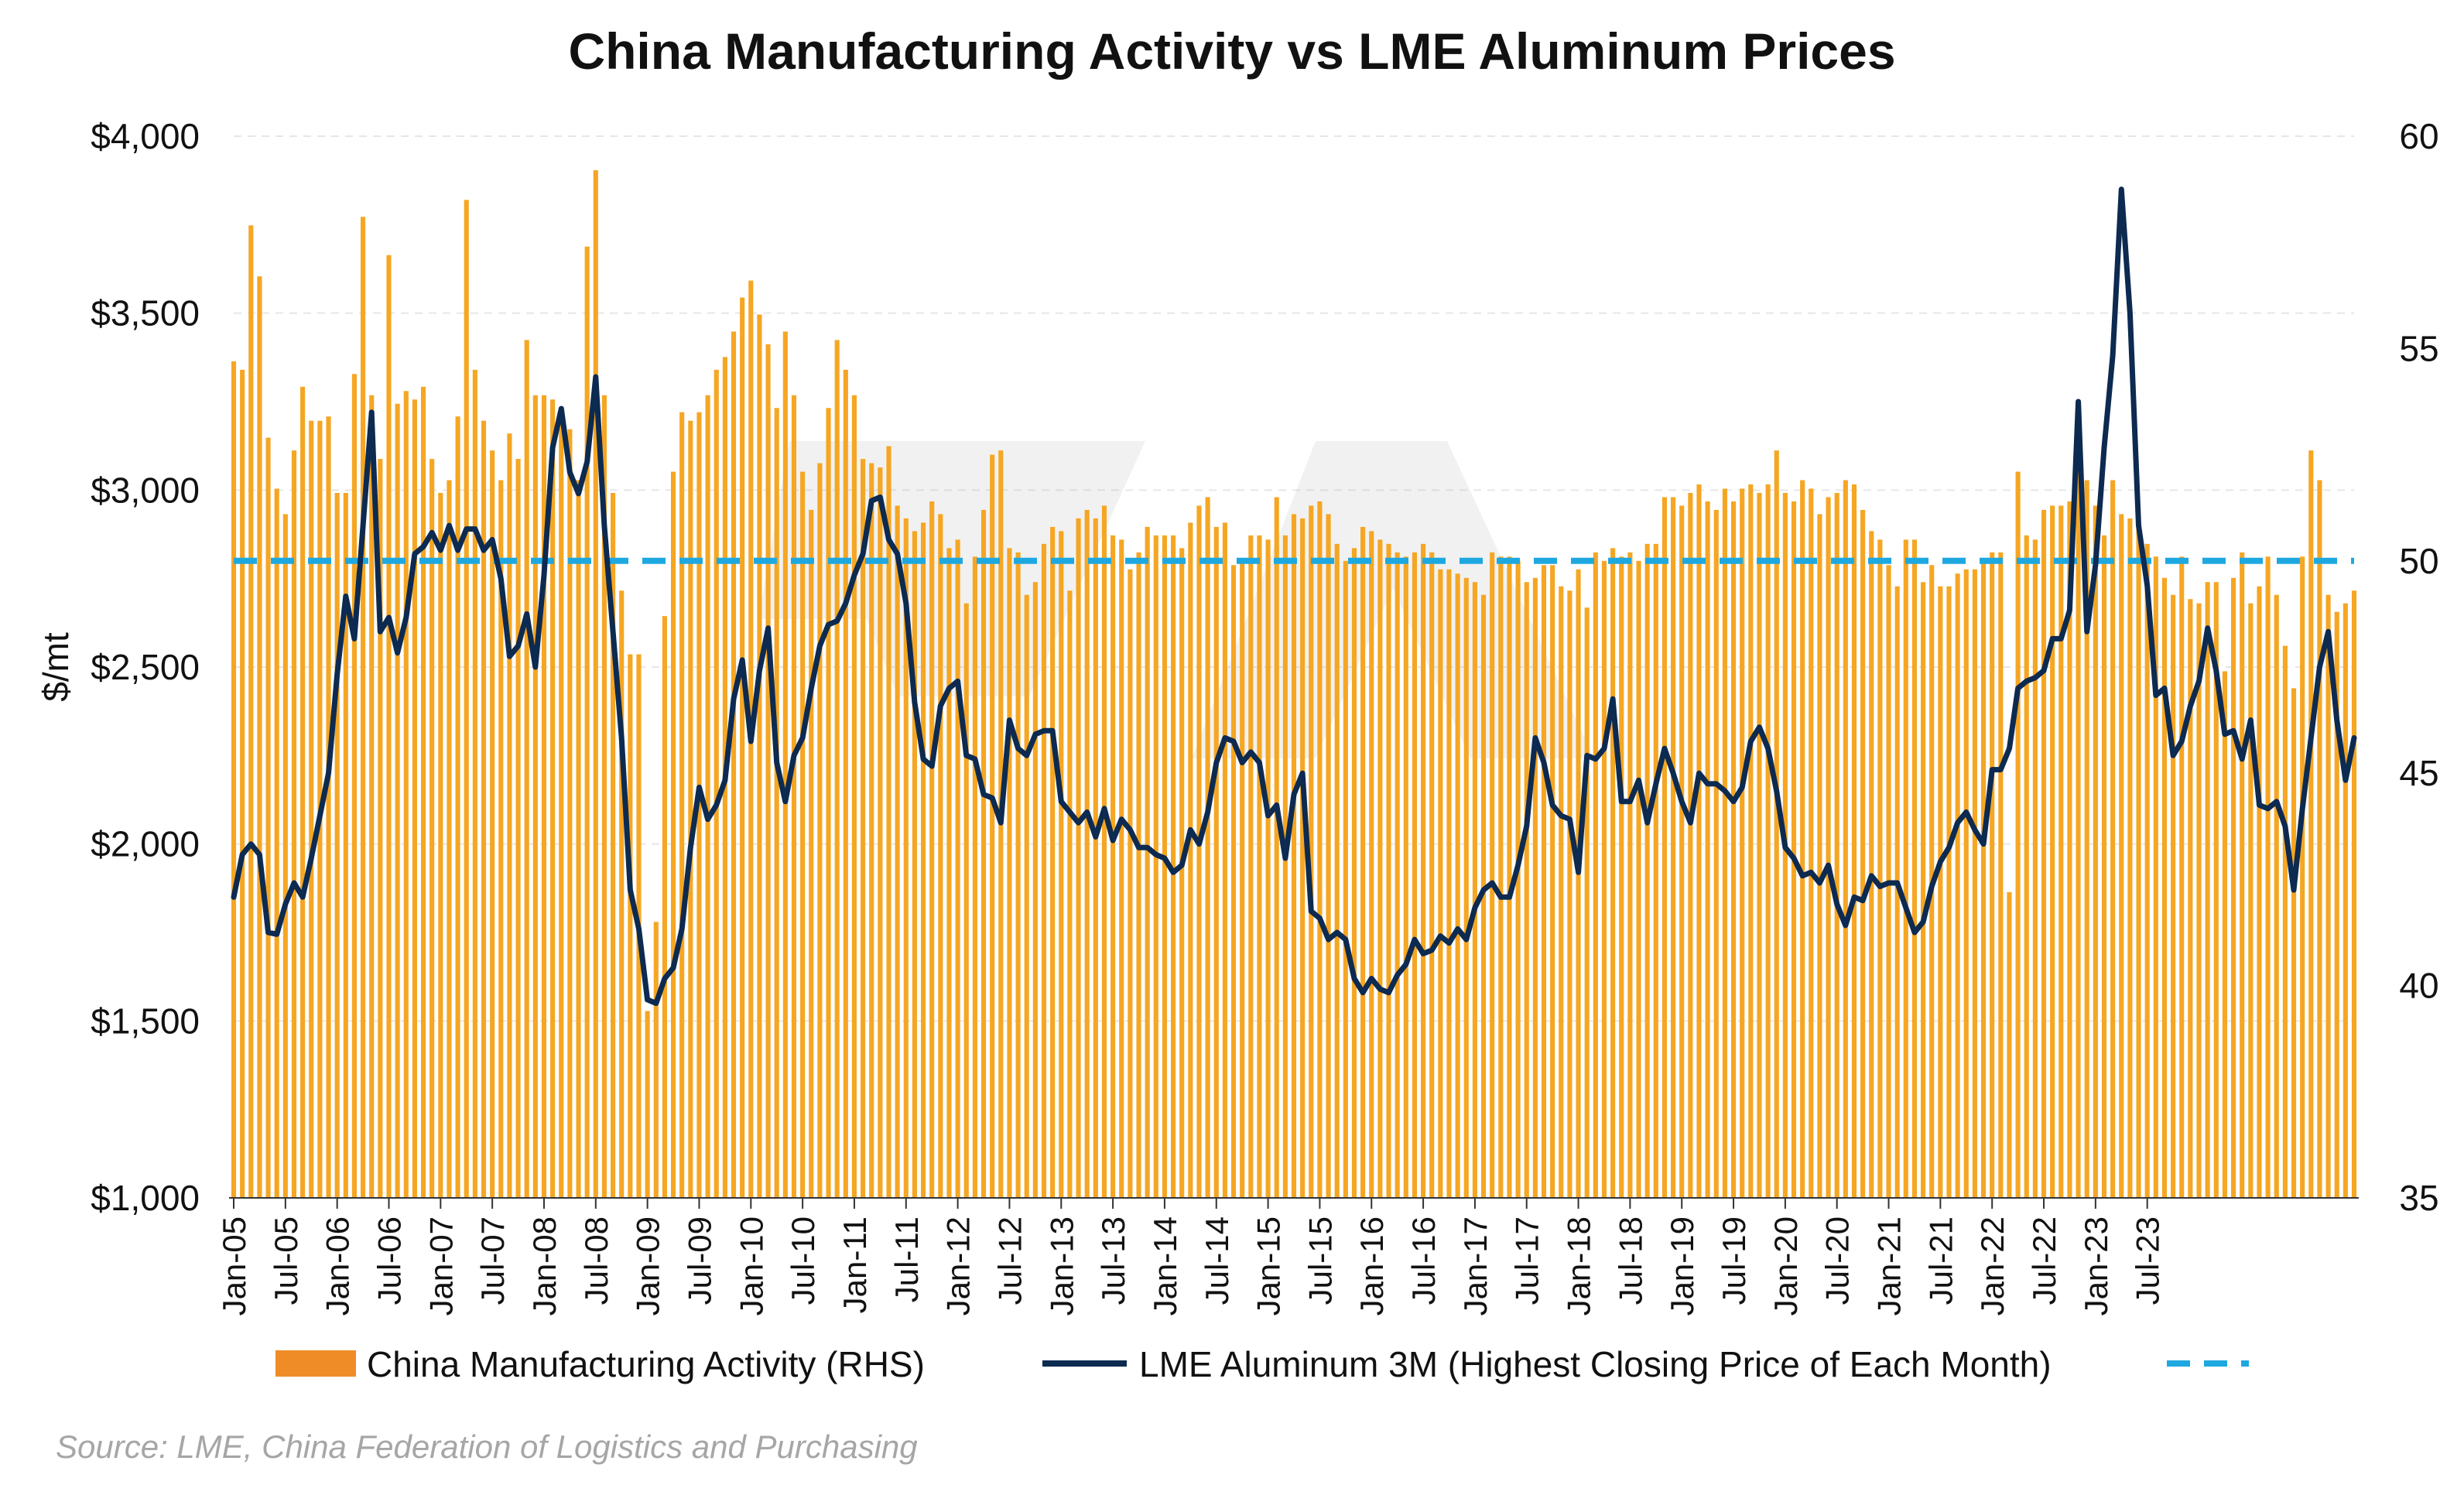  Describe the element at coordinates (2148, 1260) in the screenshot. I see `x-tick-label: Jul-23` at that location.